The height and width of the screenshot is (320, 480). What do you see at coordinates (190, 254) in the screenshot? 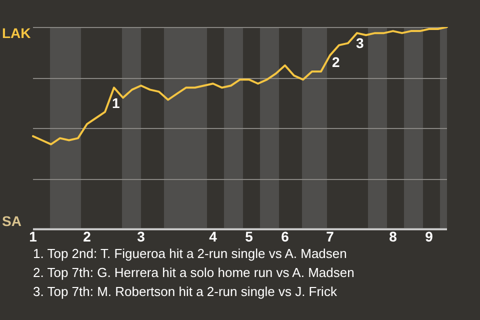
I see `text: 1. Top 2nd: T. Figueroa hit a 2-run single vs A. Madsen` at bounding box center [190, 254].